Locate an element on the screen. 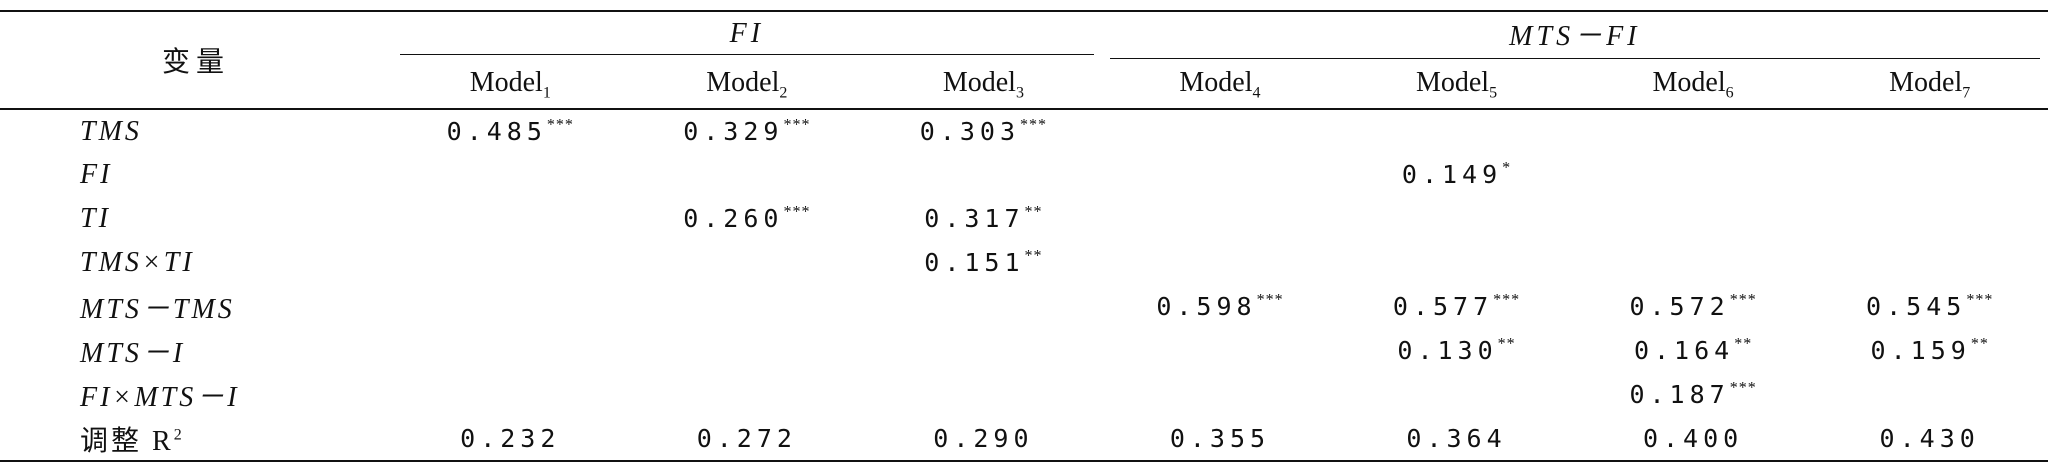  model-index: 2 is located at coordinates (783, 93).